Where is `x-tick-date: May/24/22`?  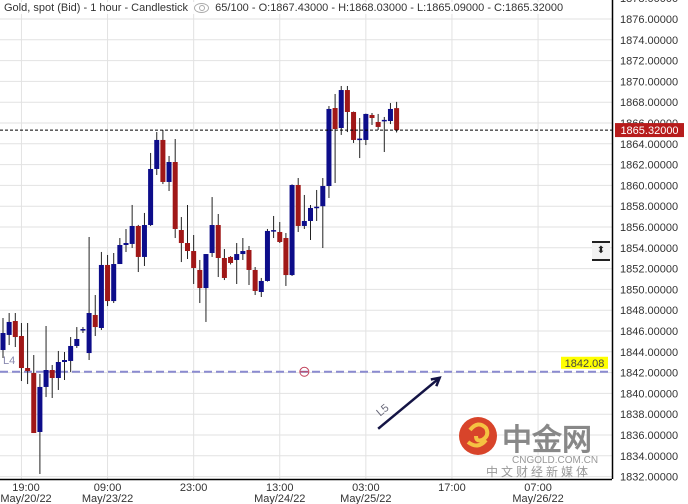 x-tick-date: May/24/22 is located at coordinates (279, 498).